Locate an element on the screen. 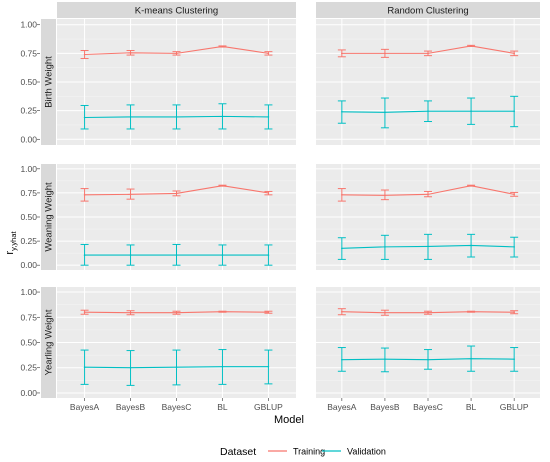 The image size is (550, 462). panel-yearling-weight-k-means-clustering is located at coordinates (176, 342).